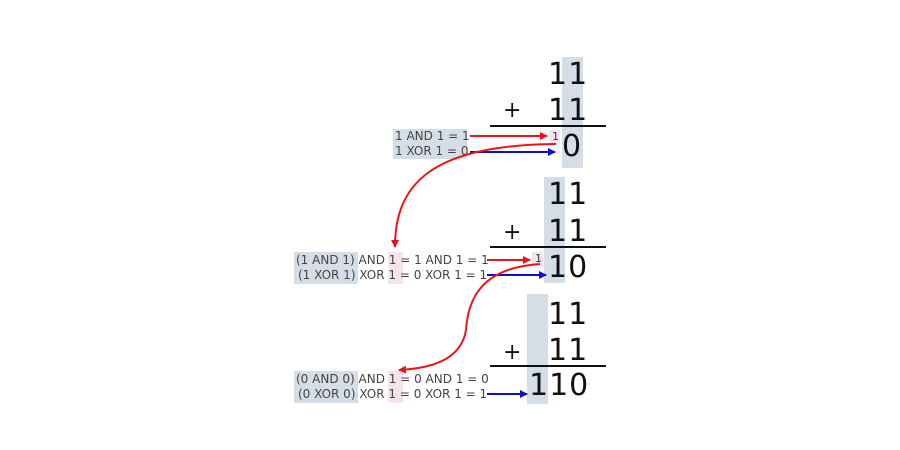  Describe the element at coordinates (442, 260) in the screenshot. I see `block2-and-rest: = 1 AND 1 = 1` at that location.